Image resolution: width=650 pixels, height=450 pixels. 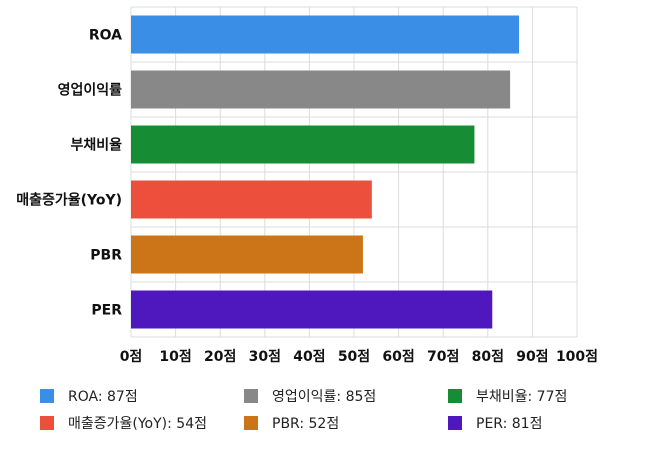 What do you see at coordinates (509, 424) in the screenshot?
I see `legend-label: PER: 81점` at bounding box center [509, 424].